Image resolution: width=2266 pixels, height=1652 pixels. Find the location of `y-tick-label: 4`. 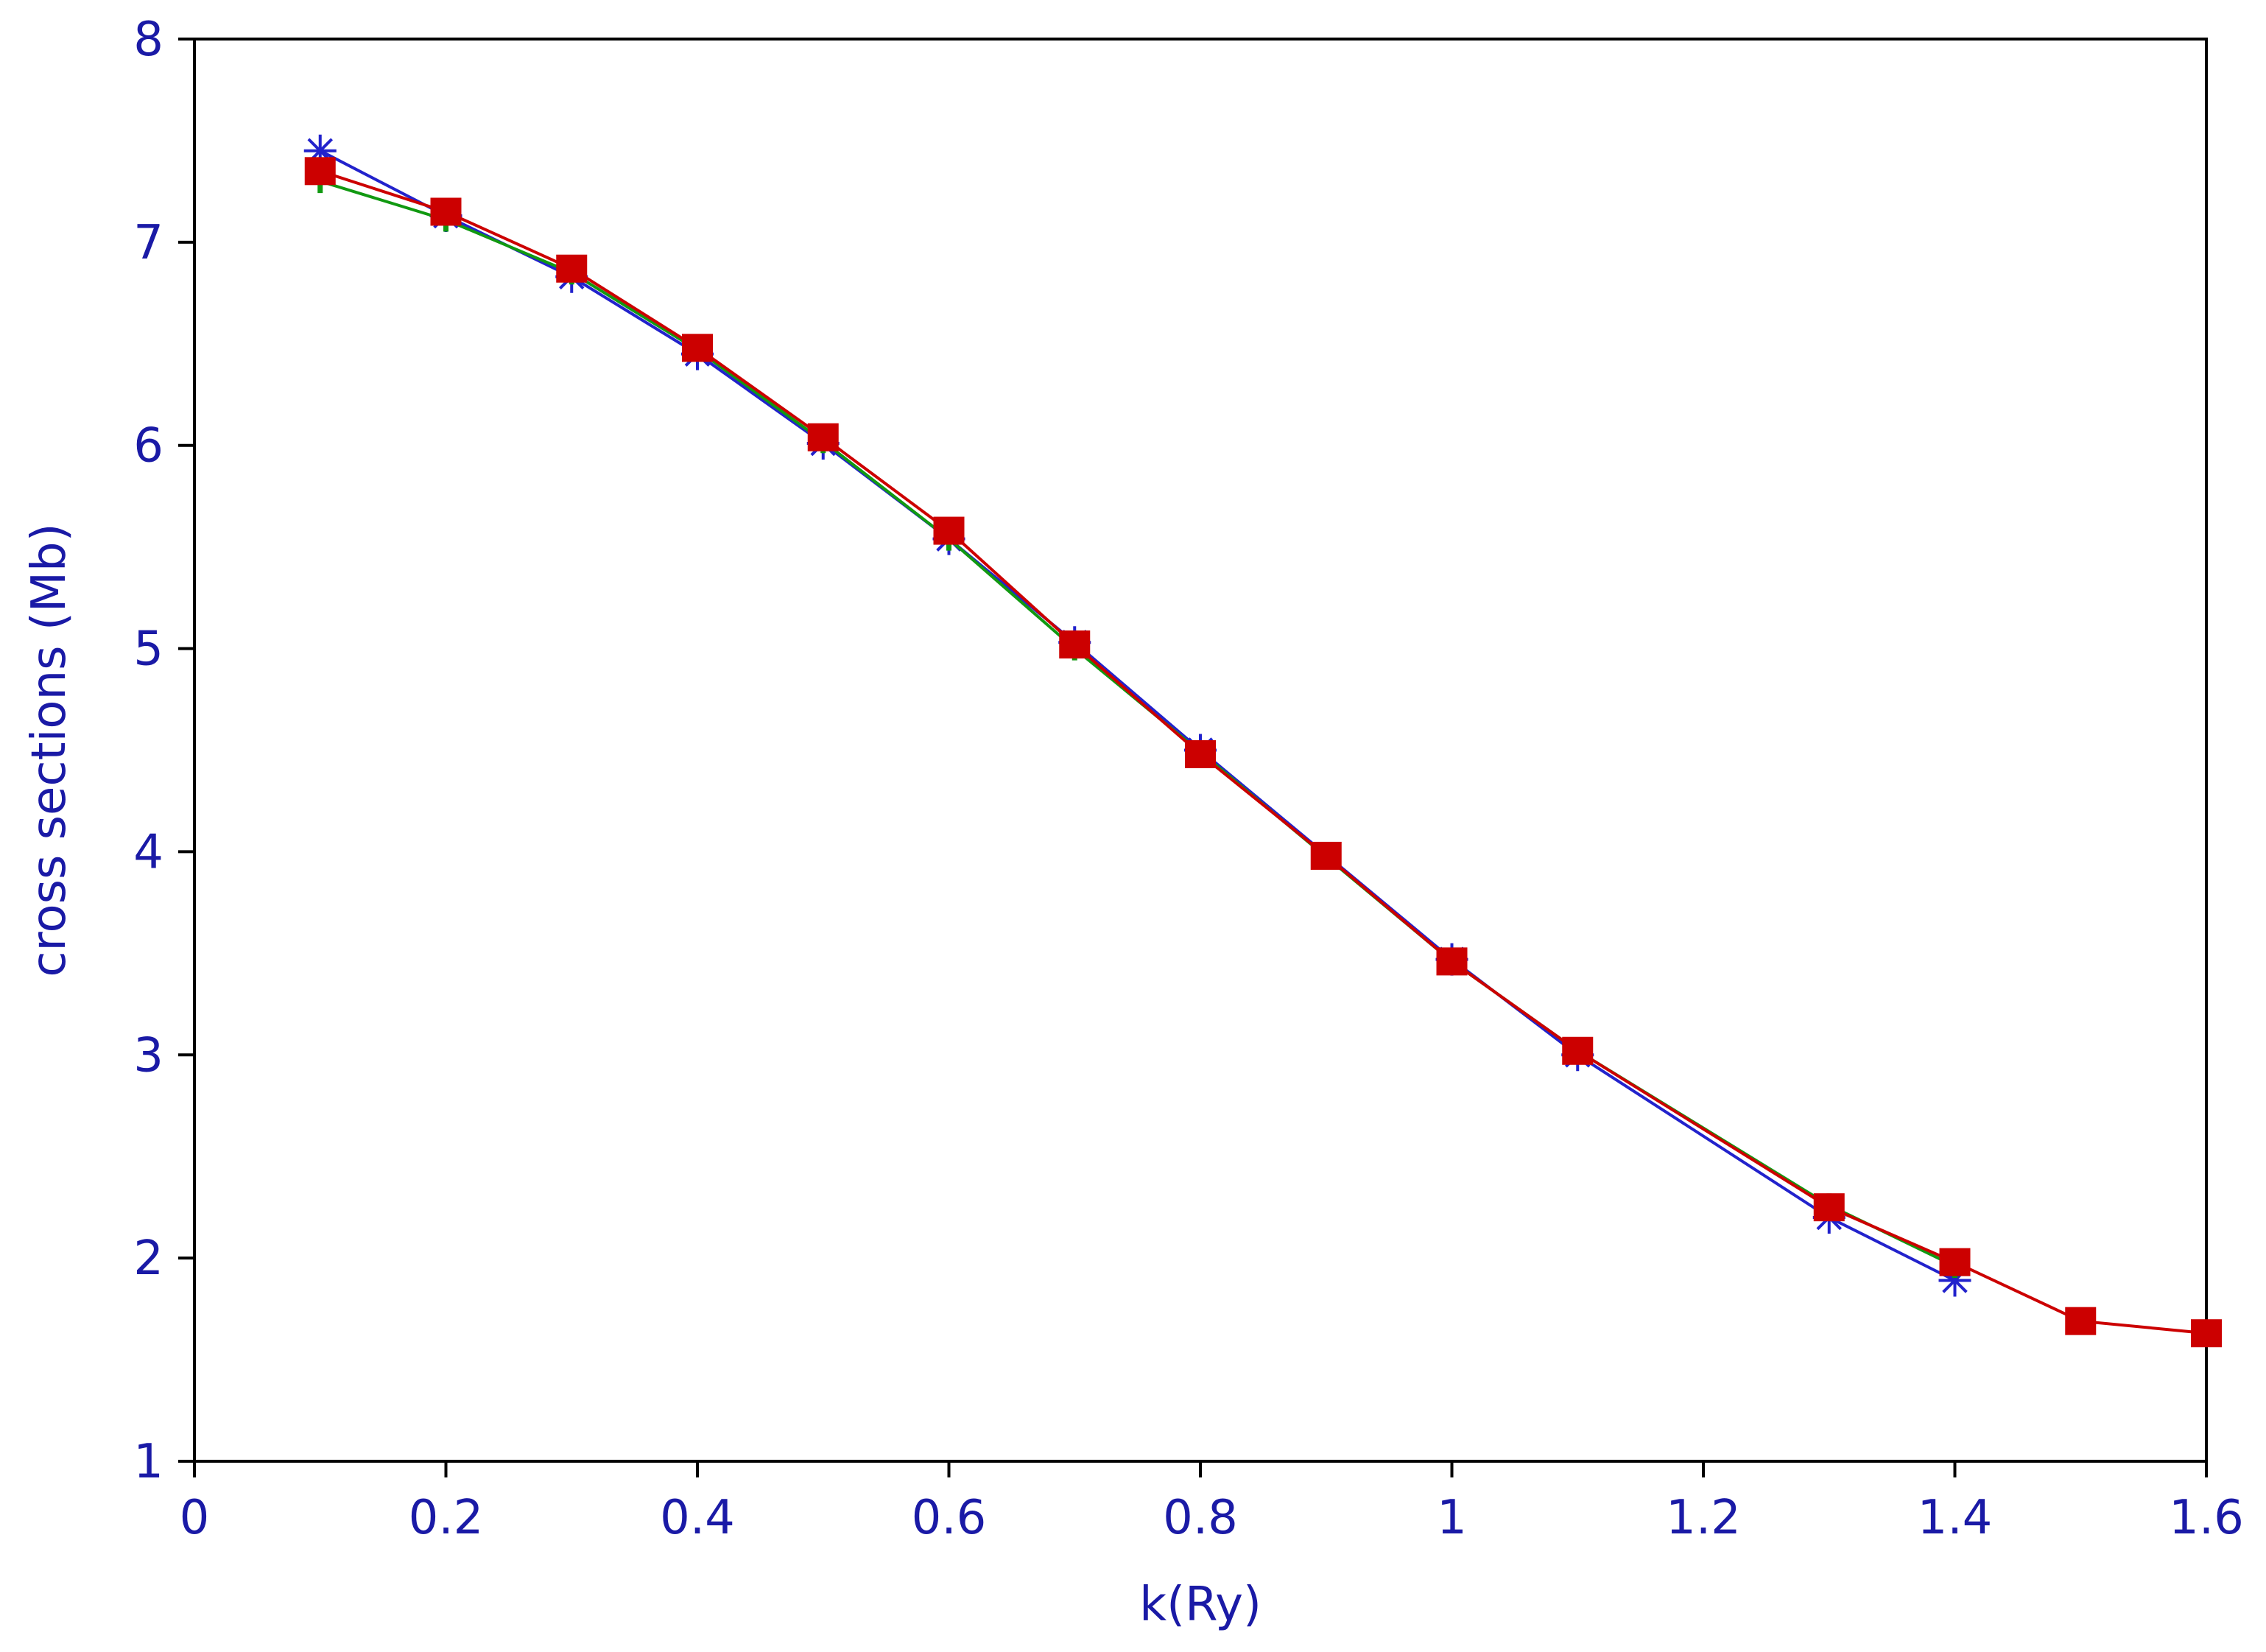

y-tick-label: 4 is located at coordinates (148, 852).